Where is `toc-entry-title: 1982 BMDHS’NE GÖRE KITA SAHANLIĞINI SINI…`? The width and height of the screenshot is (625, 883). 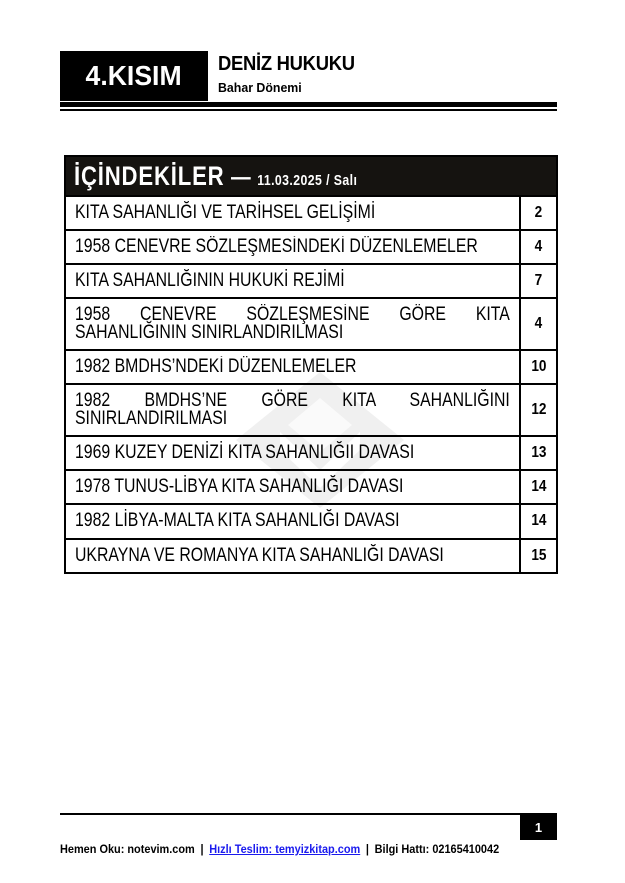
toc-entry-title: 1982 BMDHS’NE GÖRE KITA SAHANLIĞINI SINI… is located at coordinates (292, 410).